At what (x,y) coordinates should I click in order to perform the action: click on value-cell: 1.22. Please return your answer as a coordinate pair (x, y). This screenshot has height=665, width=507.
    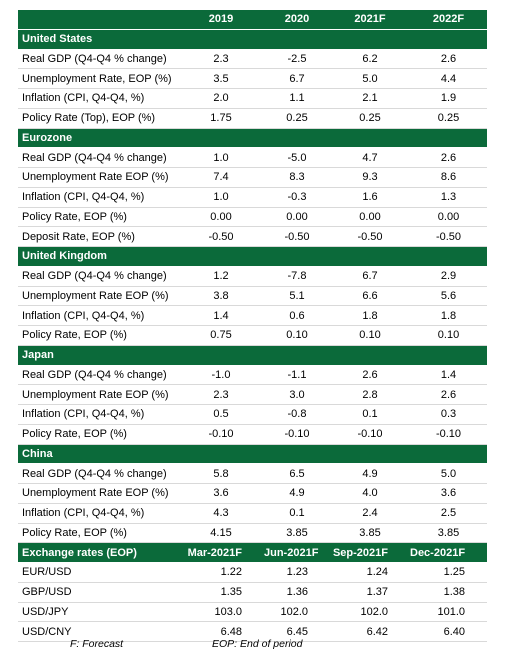
    Looking at the image, I should click on (231, 572).